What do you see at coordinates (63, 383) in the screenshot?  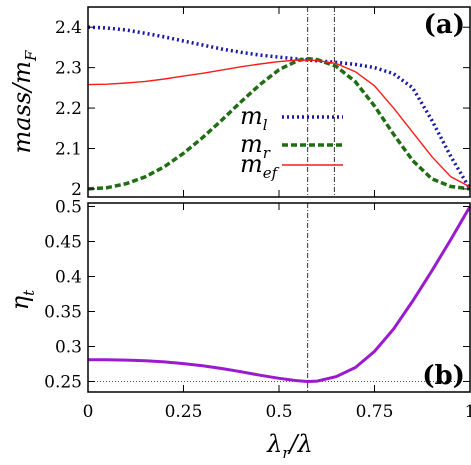 I see `y-tick-label: 0.25` at bounding box center [63, 383].